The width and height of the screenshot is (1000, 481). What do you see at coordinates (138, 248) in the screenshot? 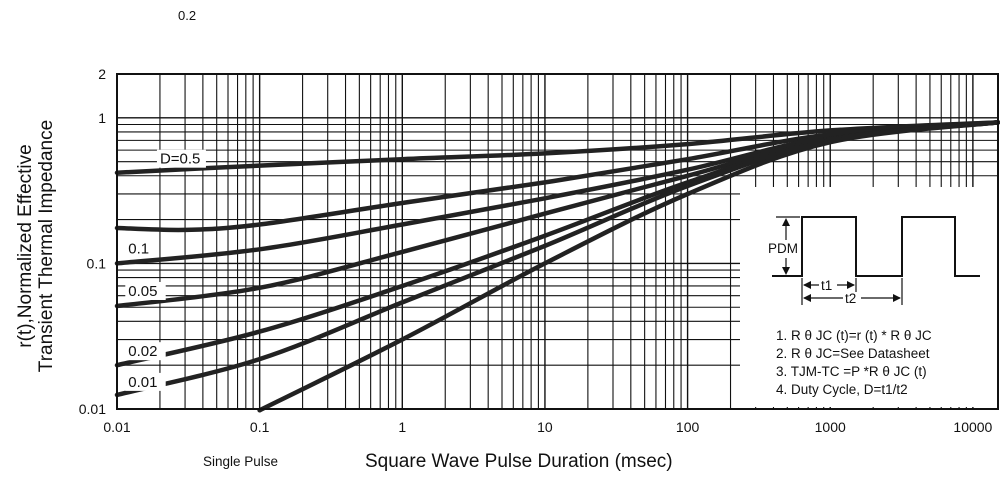
I see `curve-label-0-1: 0.1` at bounding box center [138, 248].